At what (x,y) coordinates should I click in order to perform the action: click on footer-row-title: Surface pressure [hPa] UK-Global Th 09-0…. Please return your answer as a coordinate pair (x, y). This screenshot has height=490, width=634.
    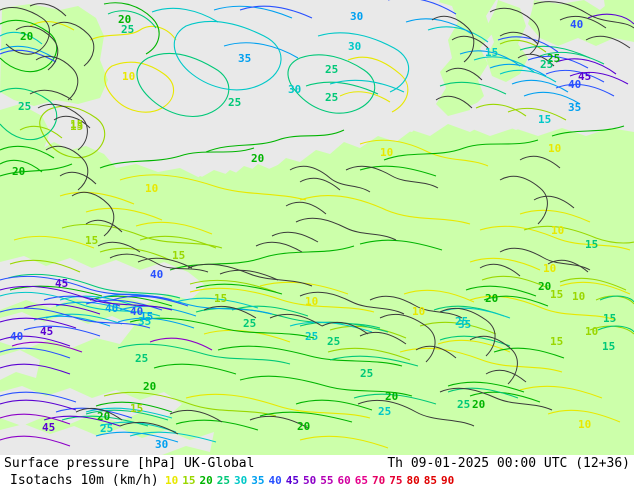
    Looking at the image, I should click on (317, 463).